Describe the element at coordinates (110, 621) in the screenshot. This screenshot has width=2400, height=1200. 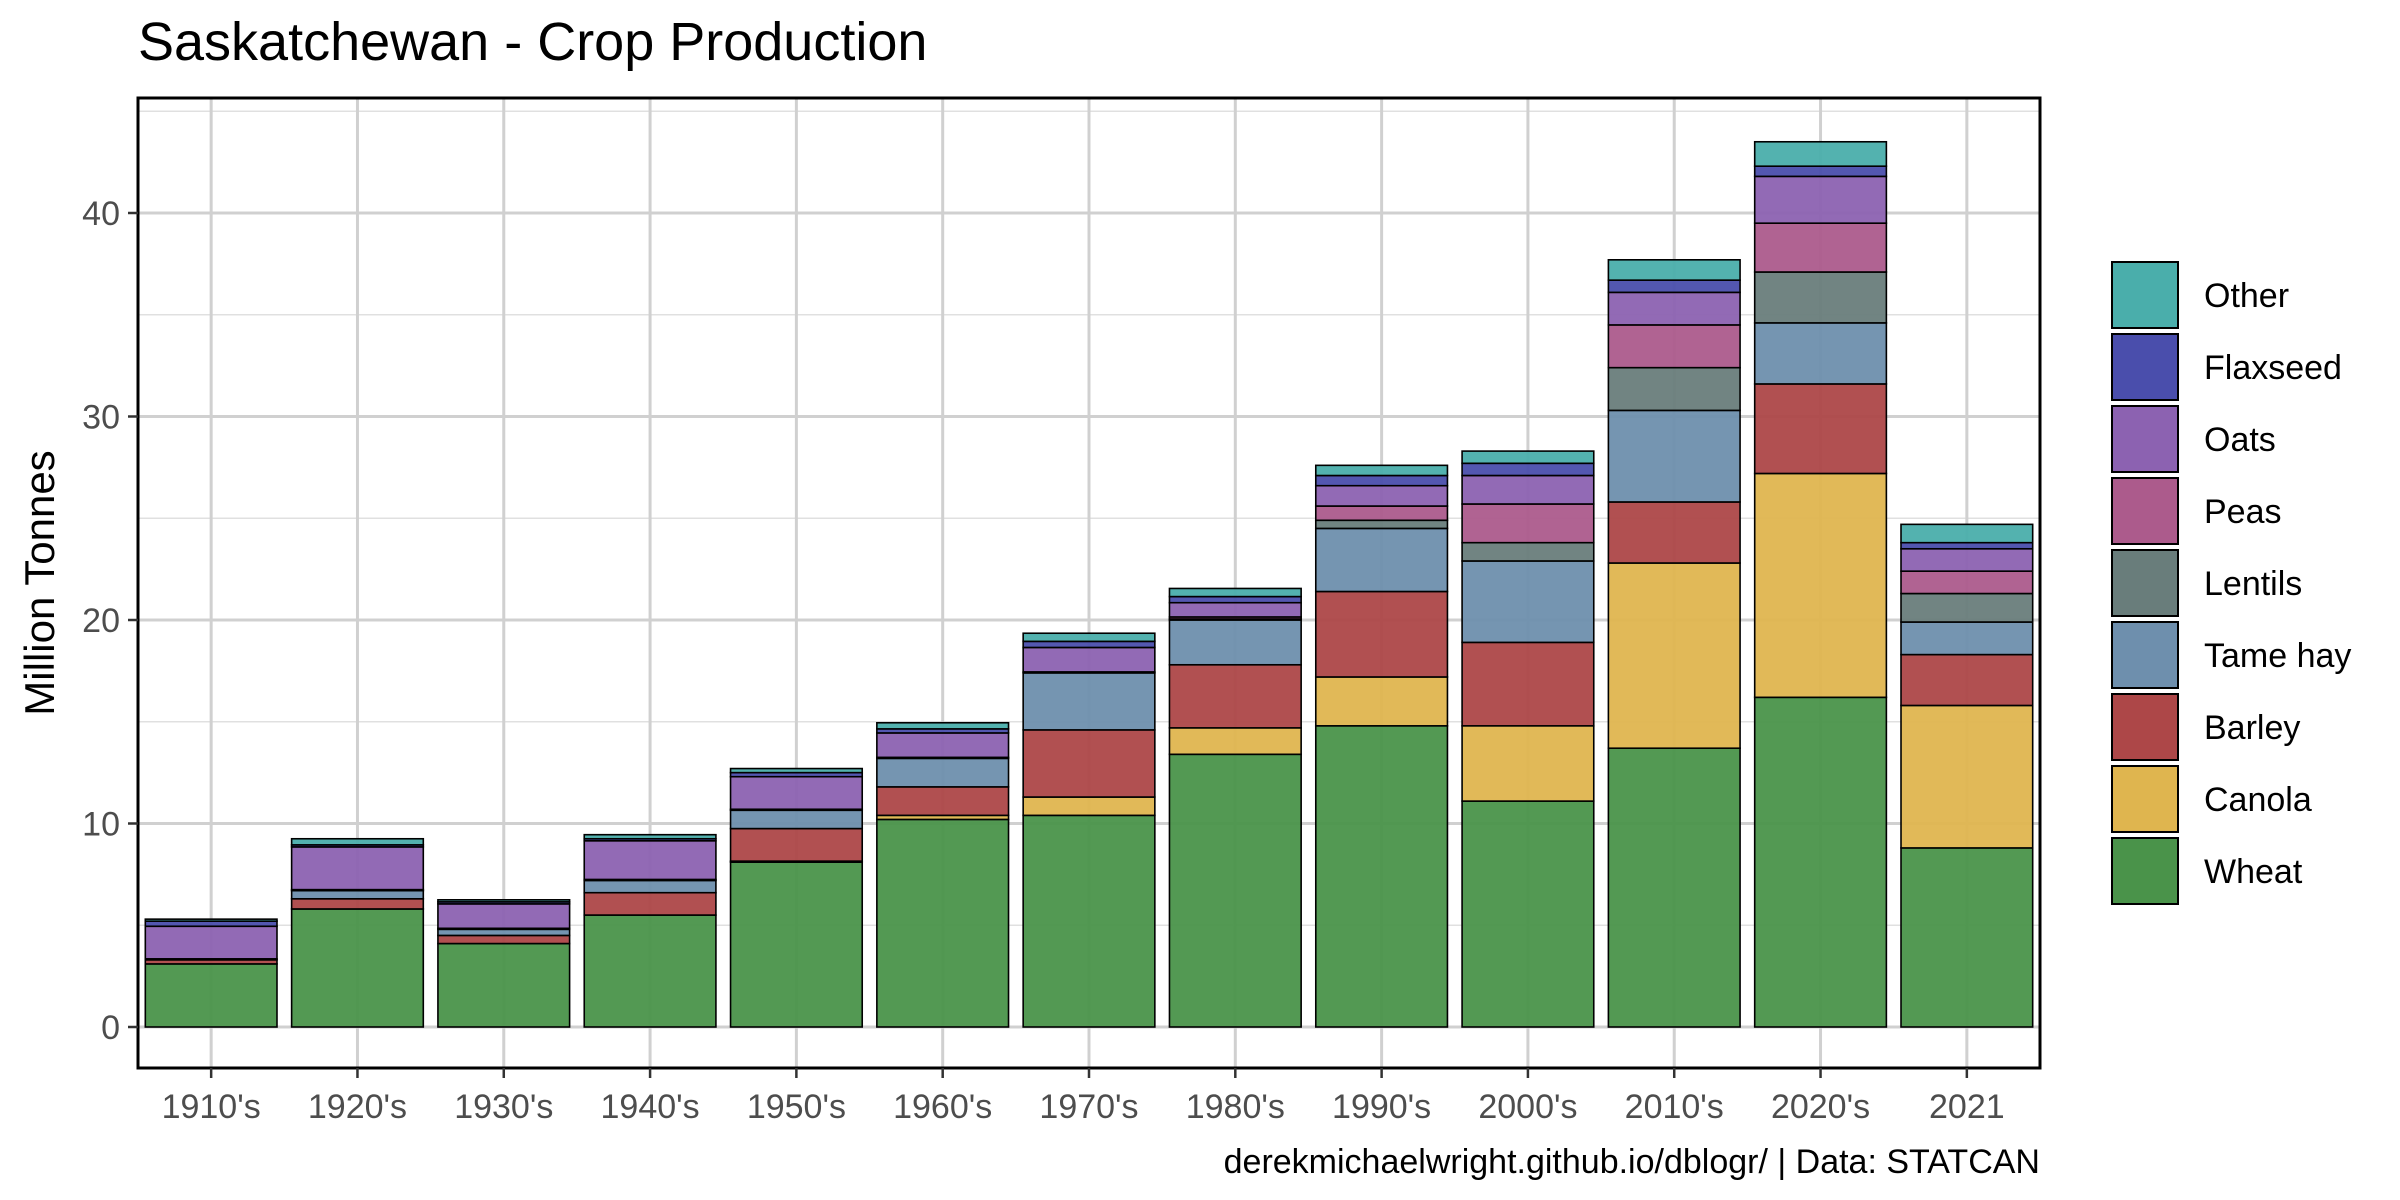
I see `y-axis: 0 10 20 30 40` at that location.